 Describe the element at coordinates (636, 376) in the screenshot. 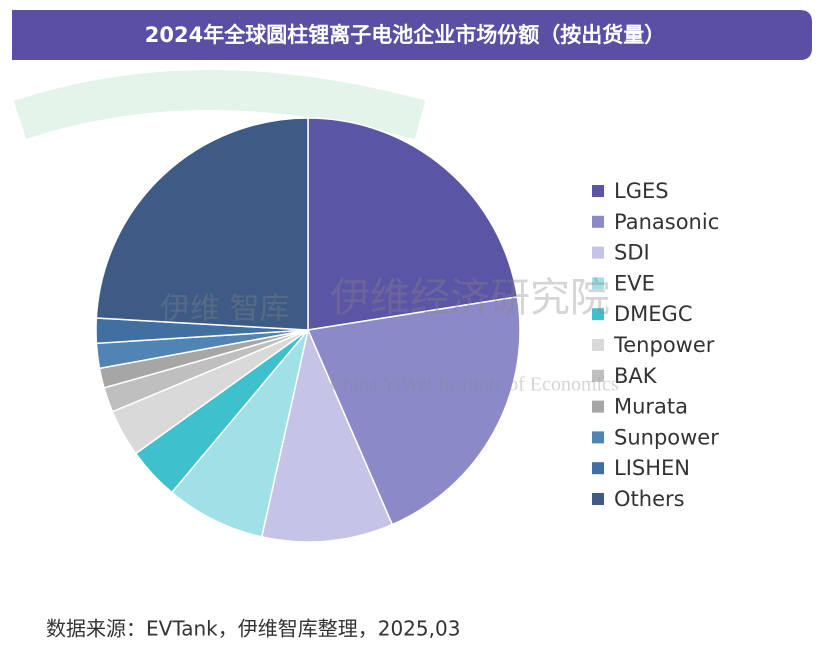

I see `legend-label: BAK` at that location.